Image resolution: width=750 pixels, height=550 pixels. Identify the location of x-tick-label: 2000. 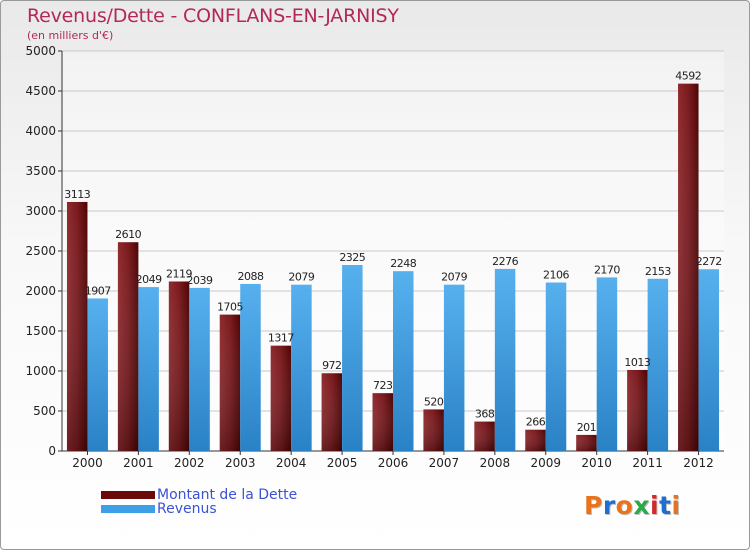
(87, 463).